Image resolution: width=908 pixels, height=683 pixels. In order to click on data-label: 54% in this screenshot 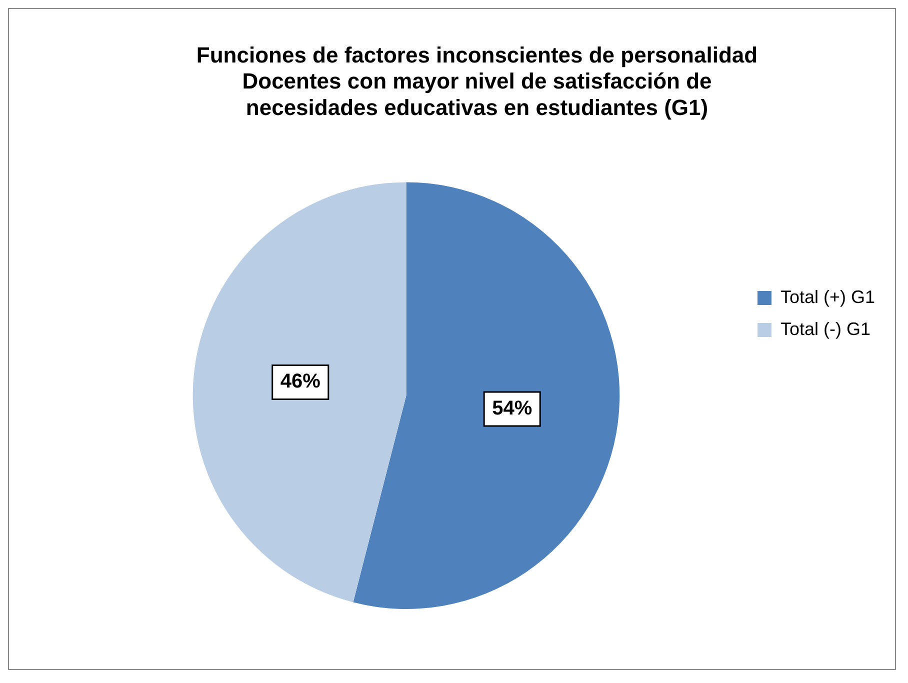, I will do `click(512, 408)`.